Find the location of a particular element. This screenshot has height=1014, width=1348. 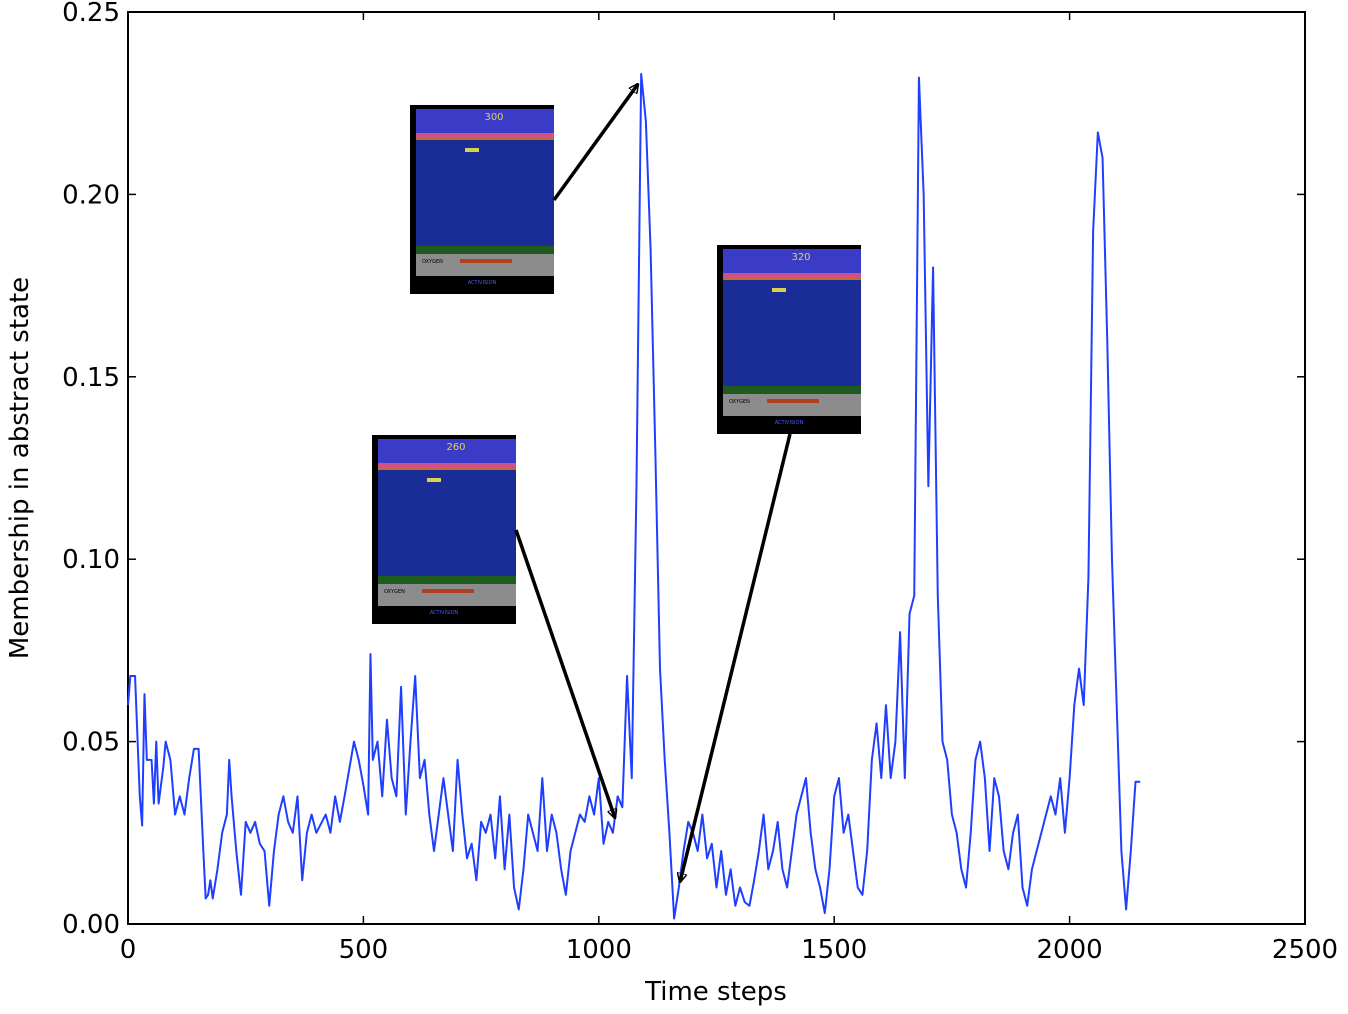

y-tick-label: 0.10 is located at coordinates (91, 560).